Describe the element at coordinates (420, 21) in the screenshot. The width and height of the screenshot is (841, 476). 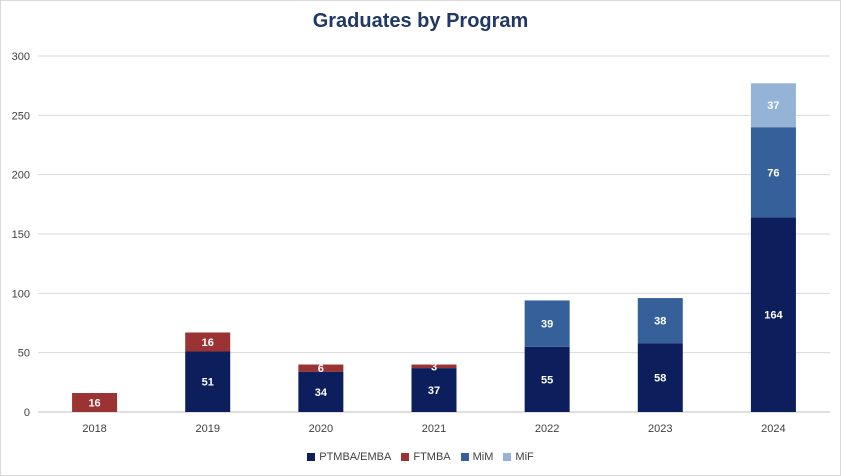
I see `chart-title: Graduates by Program` at that location.